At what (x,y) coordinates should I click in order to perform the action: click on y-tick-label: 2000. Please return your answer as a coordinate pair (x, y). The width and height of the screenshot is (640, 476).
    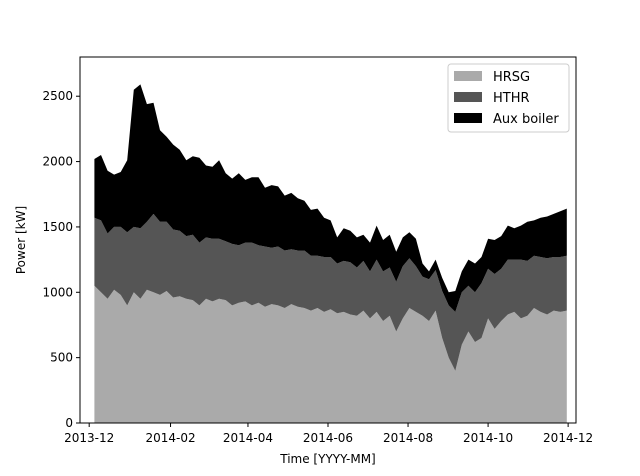
    Looking at the image, I should click on (57, 162).